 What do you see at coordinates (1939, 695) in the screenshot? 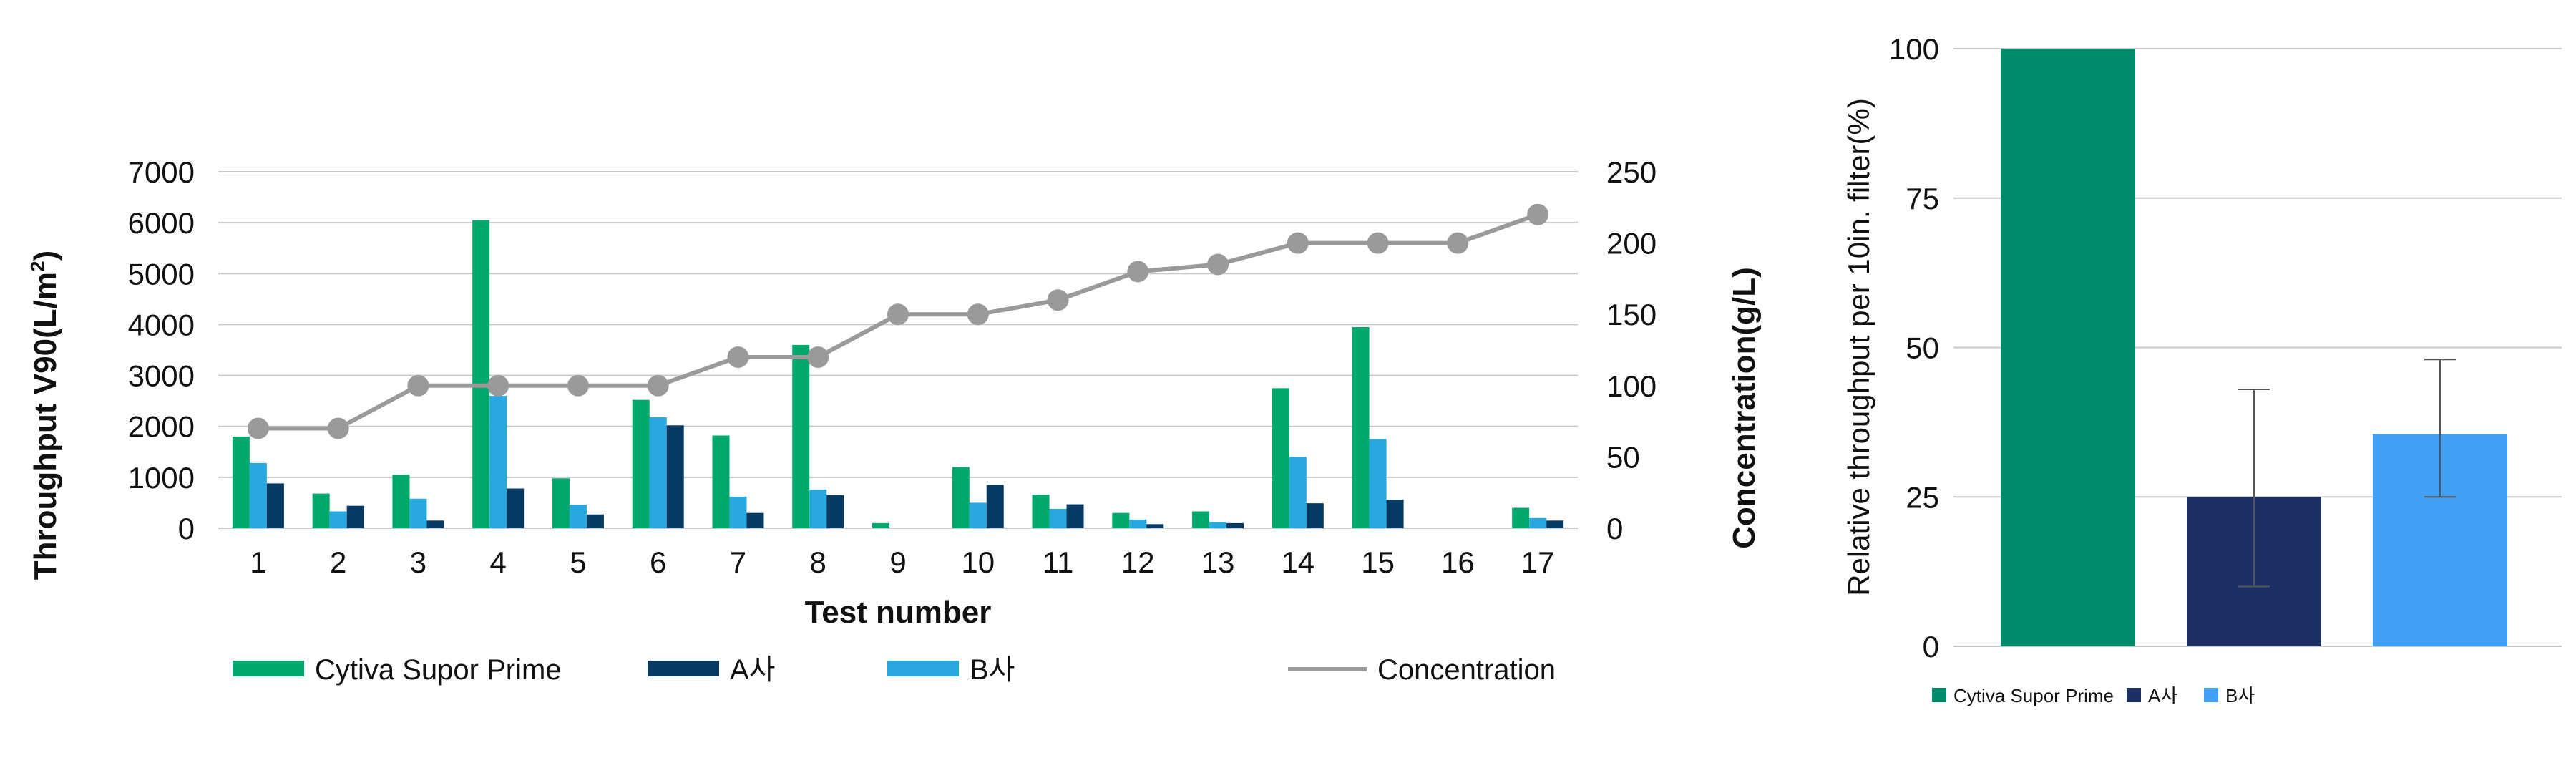
I see `legend-swatch-cytiva` at bounding box center [1939, 695].